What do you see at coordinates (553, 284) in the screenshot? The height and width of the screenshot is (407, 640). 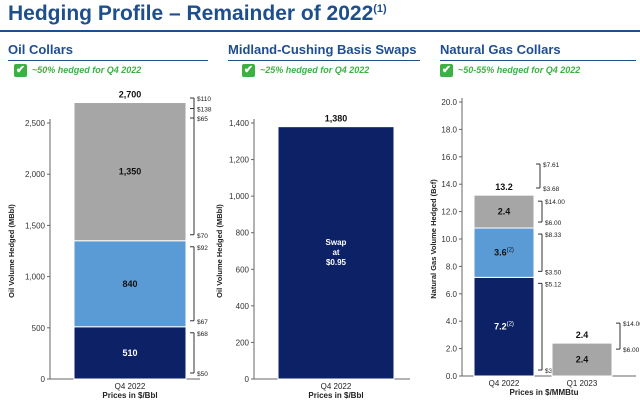 I see `price-ceiling-label: $5.12` at bounding box center [553, 284].